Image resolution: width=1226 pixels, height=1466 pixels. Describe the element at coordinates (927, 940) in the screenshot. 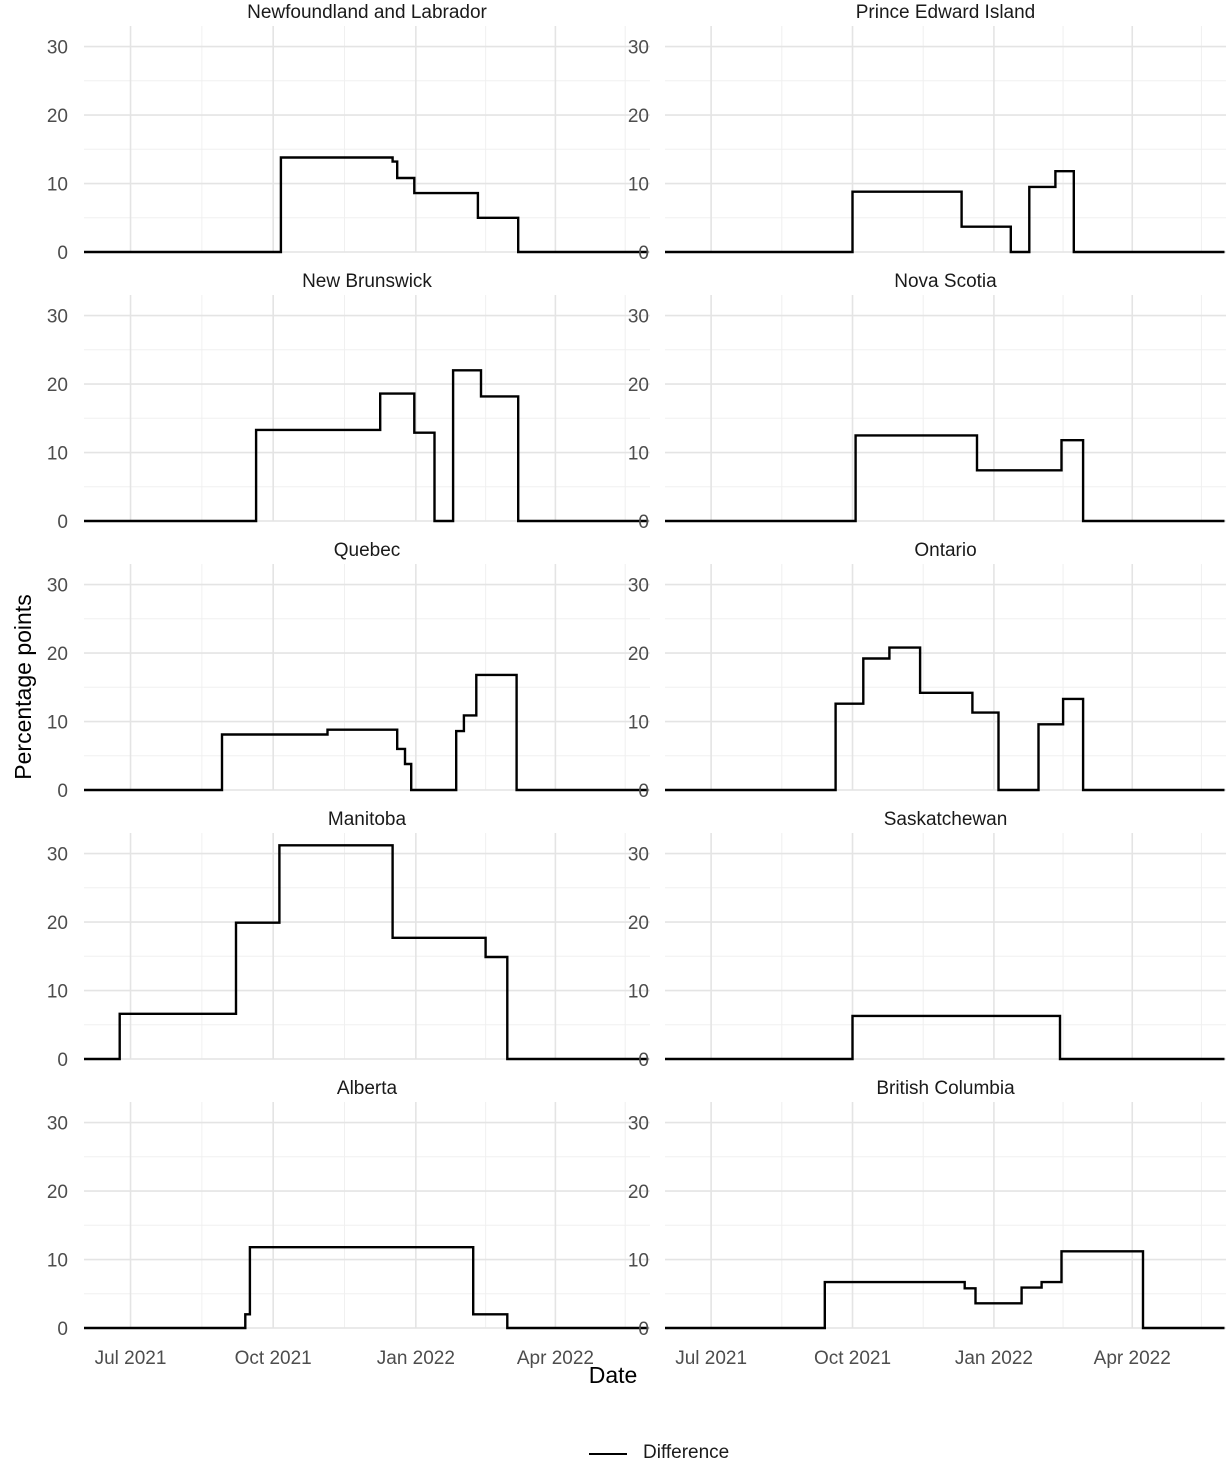

I see `facet-panel: Saskatchewan 0 10 20 30` at that location.